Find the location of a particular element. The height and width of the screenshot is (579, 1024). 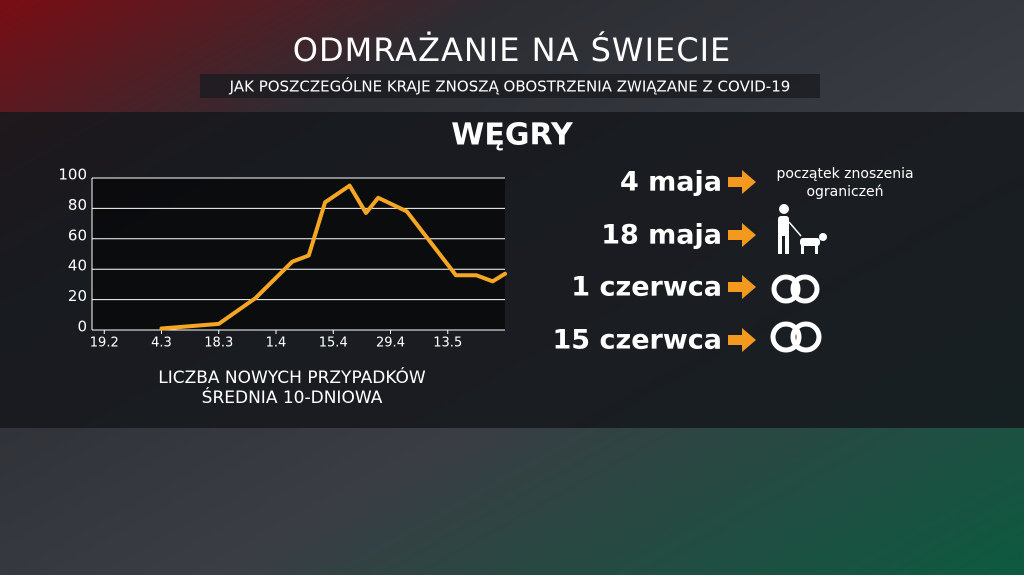

date: 1 czerwca is located at coordinates (646, 287).